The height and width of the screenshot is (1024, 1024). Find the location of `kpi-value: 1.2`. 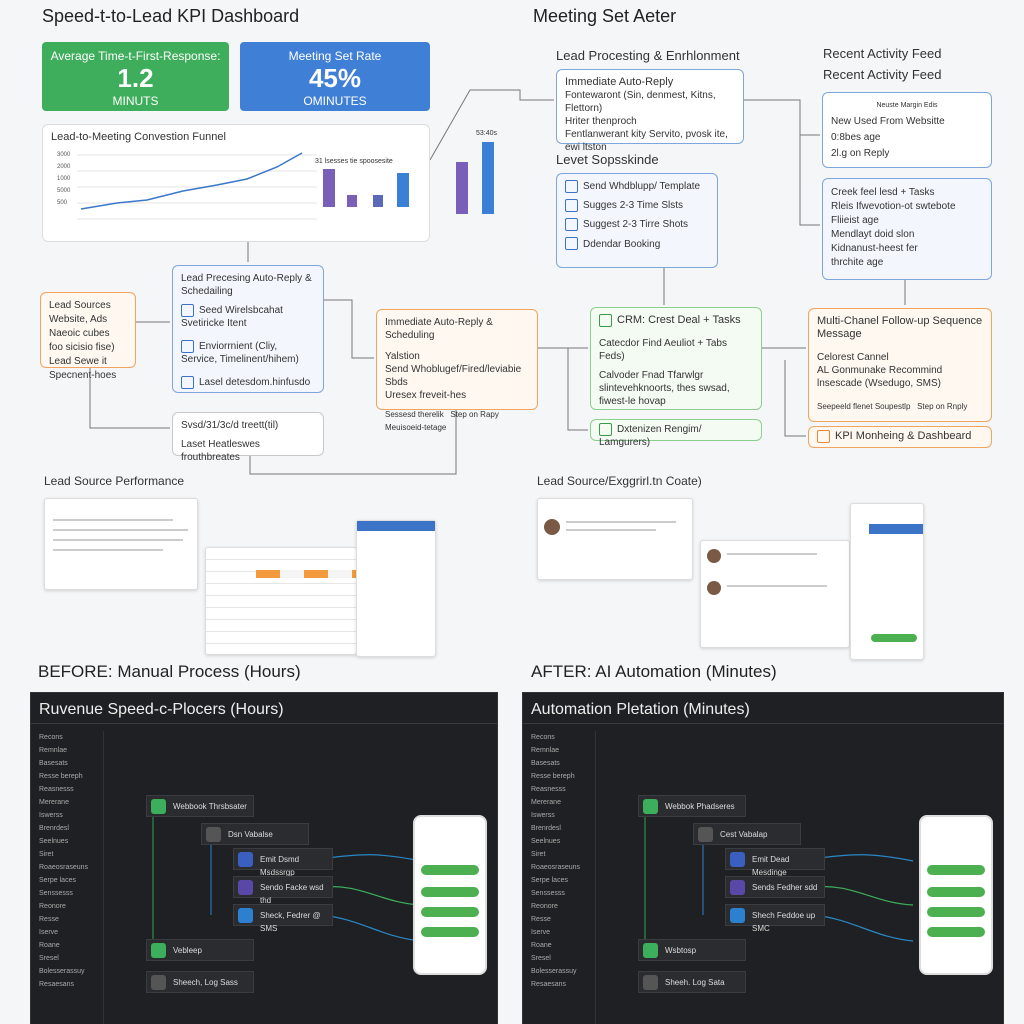

kpi-value: 1.2 is located at coordinates (135, 78).